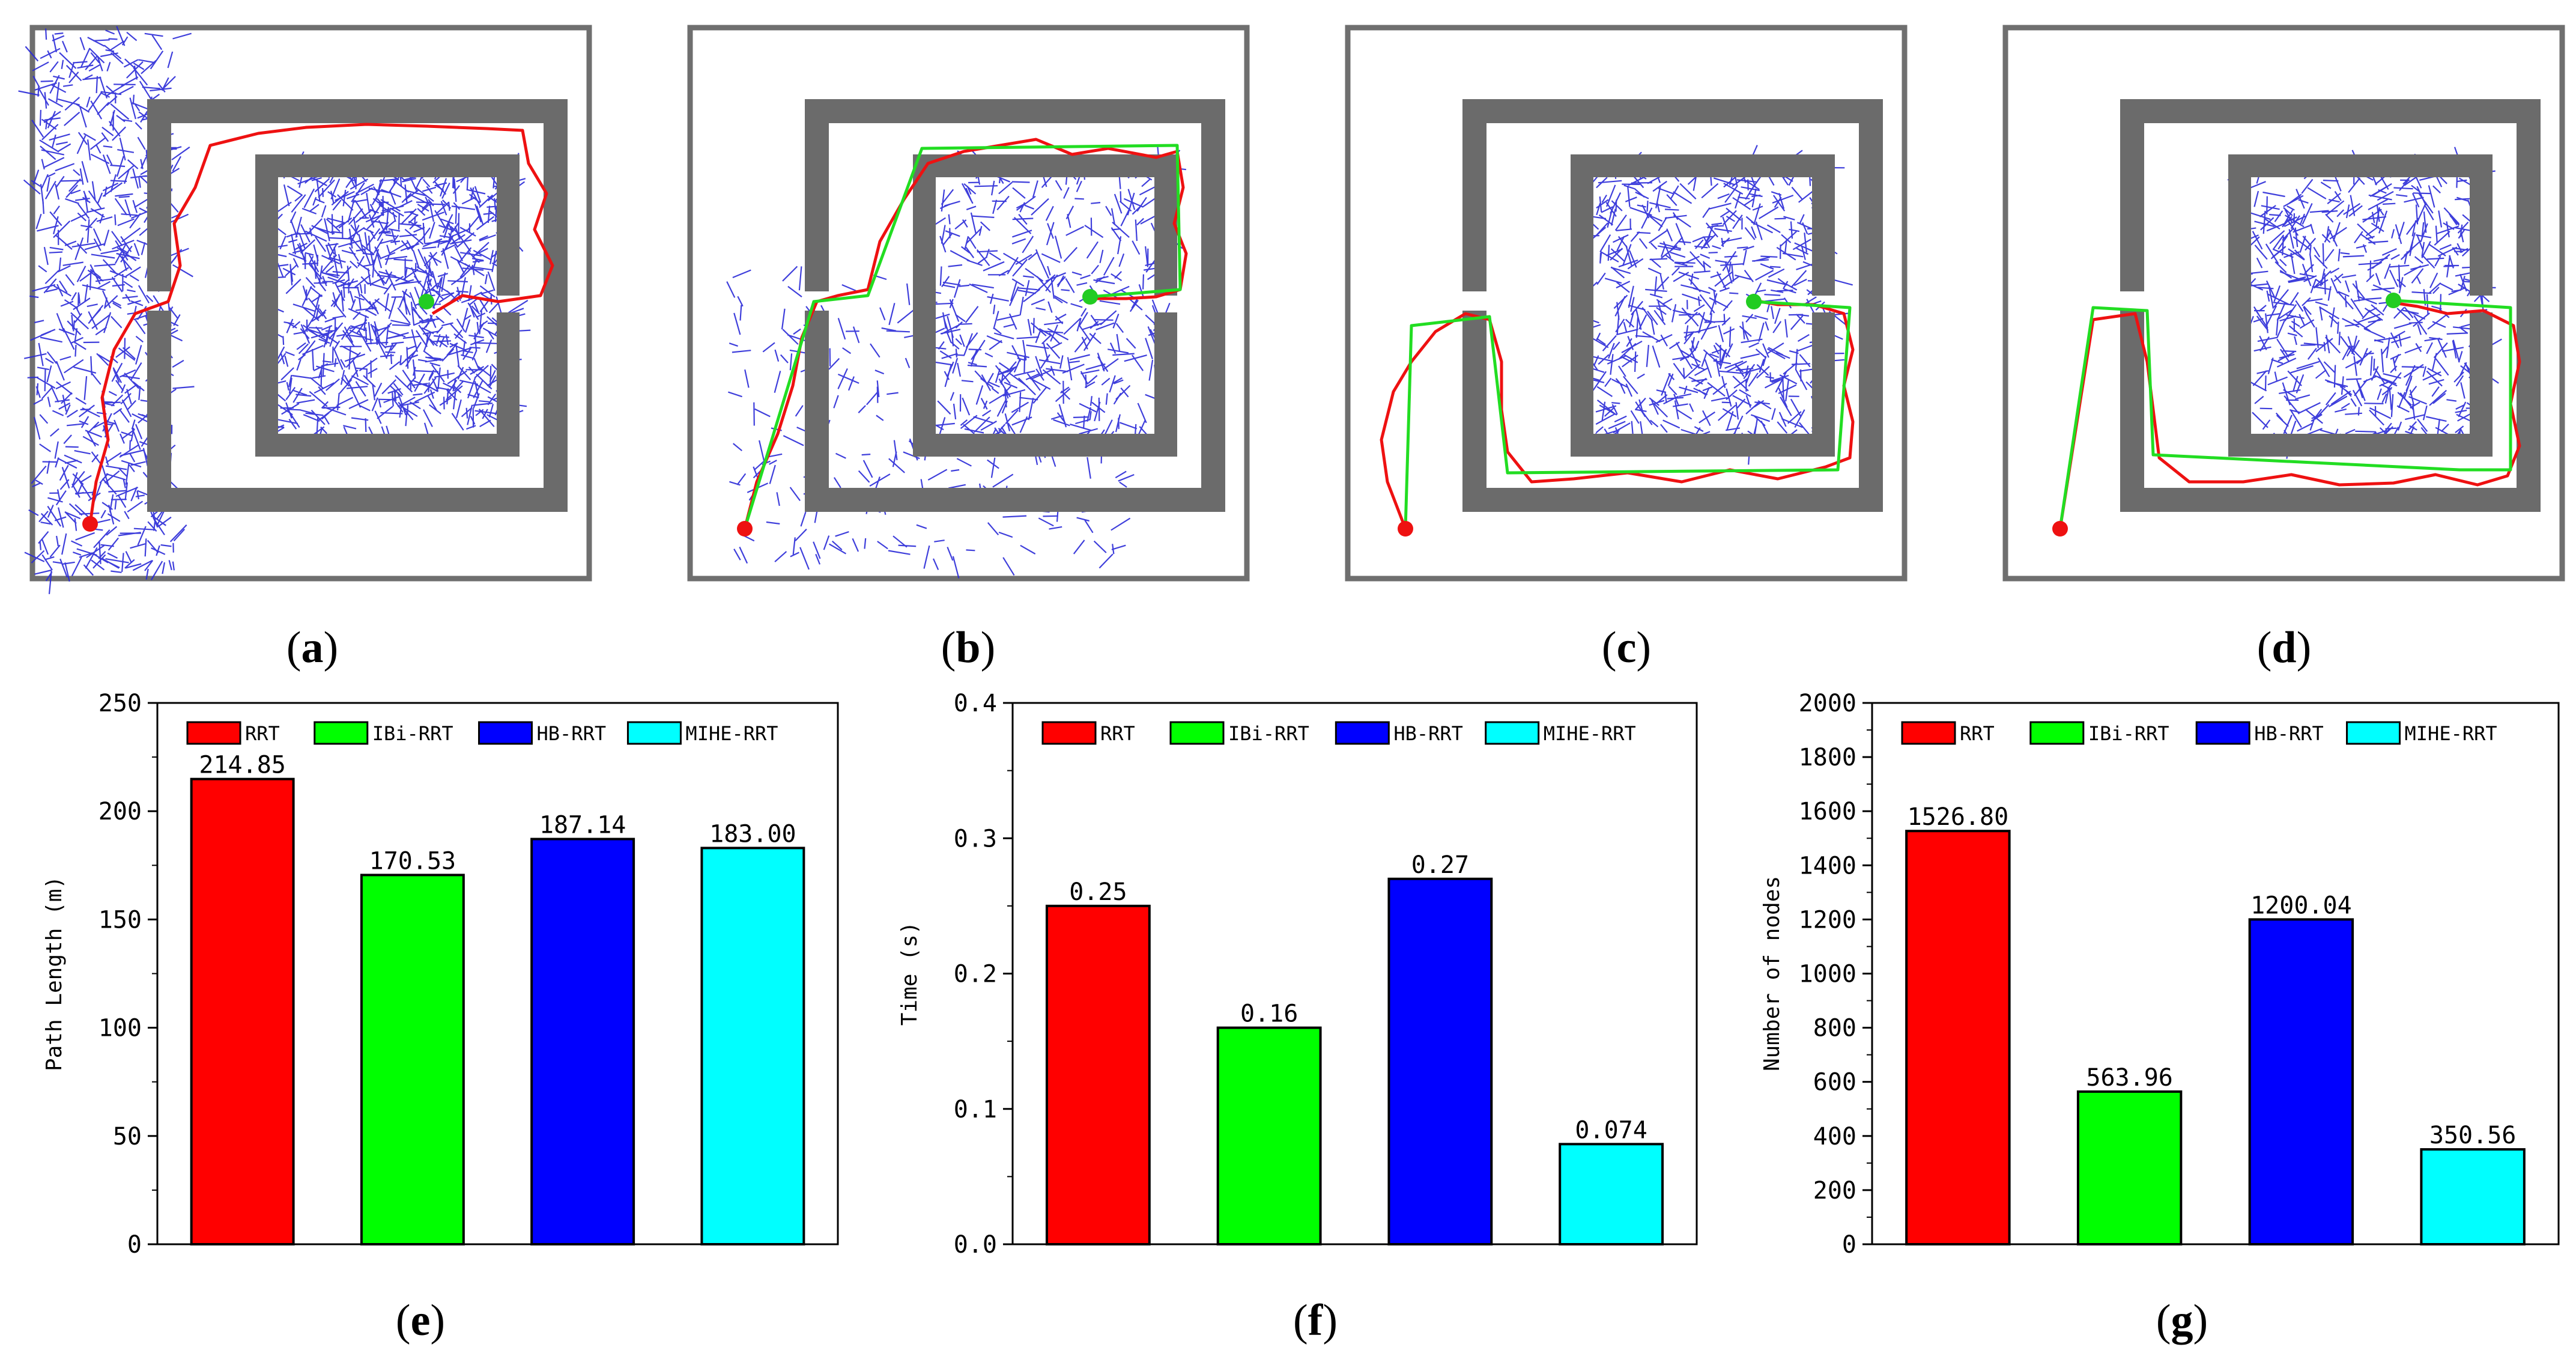 Image resolution: width=2576 pixels, height=1356 pixels. What do you see at coordinates (1338, 733) in the screenshot?
I see `legend: RRT IBi-RRT HB-RRT MIHE-RRT` at bounding box center [1338, 733].